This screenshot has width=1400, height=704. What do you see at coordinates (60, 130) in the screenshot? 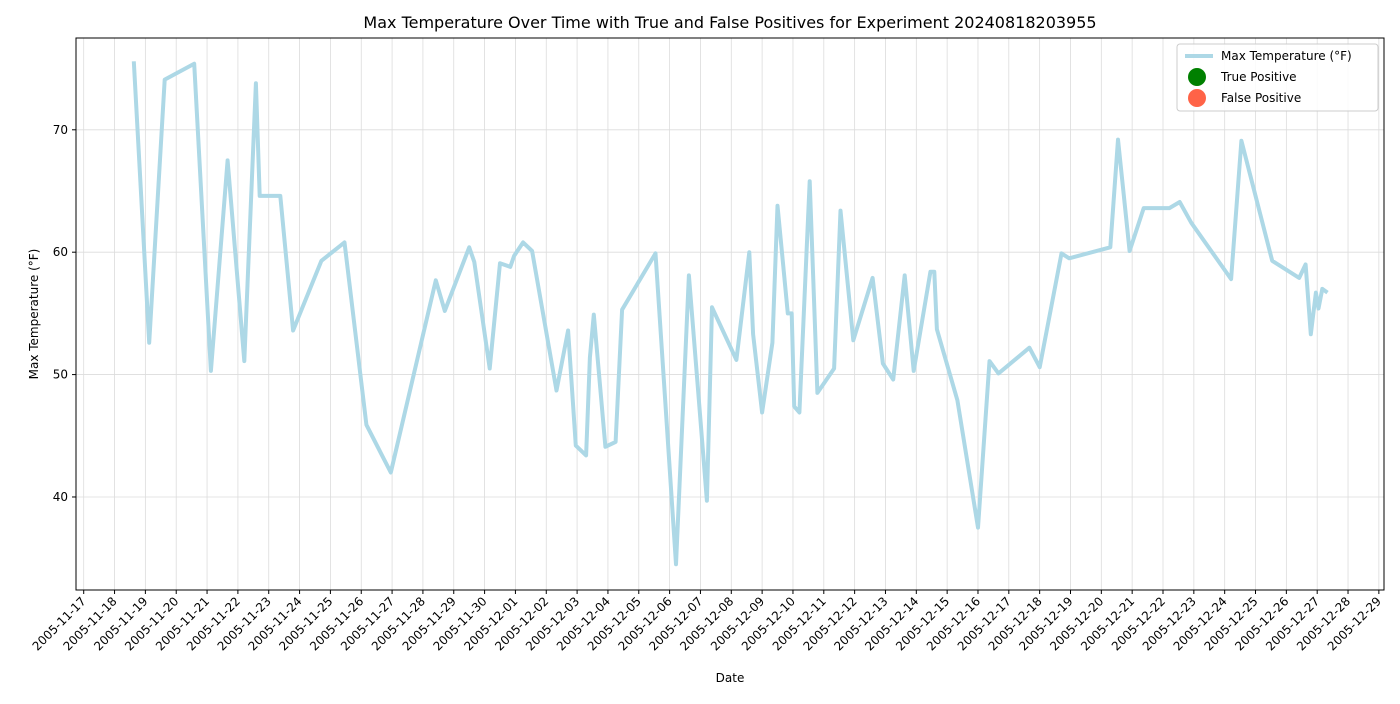
I see `y-tick-label: 70` at bounding box center [60, 130].